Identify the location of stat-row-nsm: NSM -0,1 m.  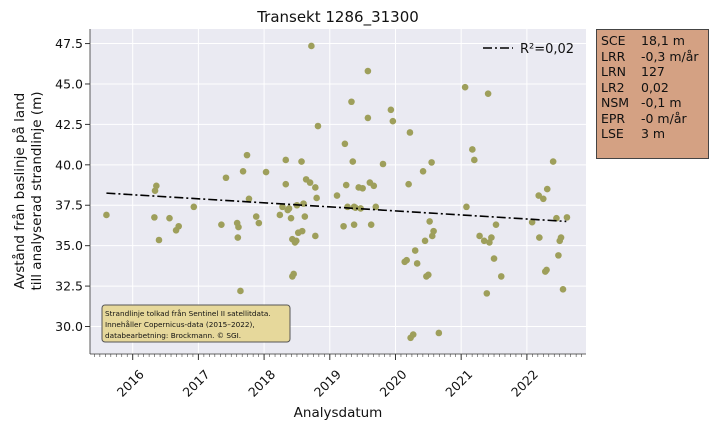
(654, 103).